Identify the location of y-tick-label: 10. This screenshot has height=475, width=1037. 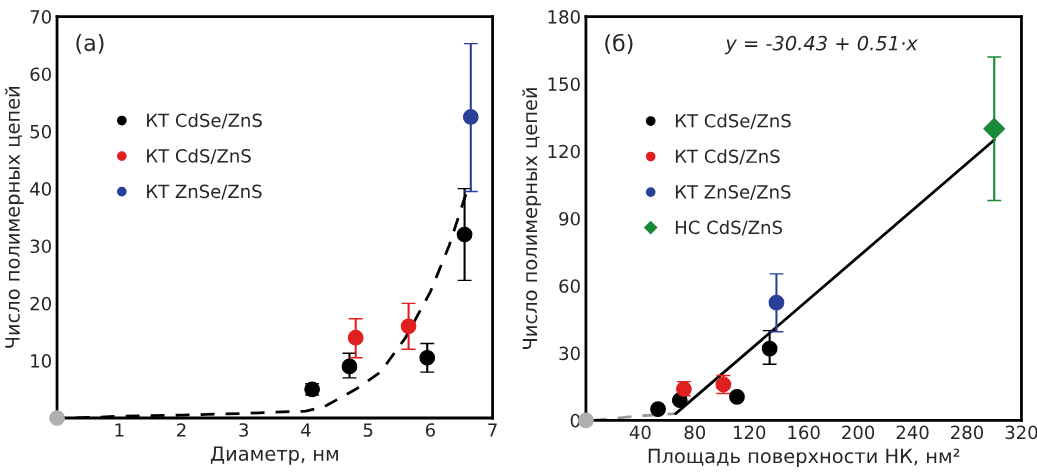
(41, 361).